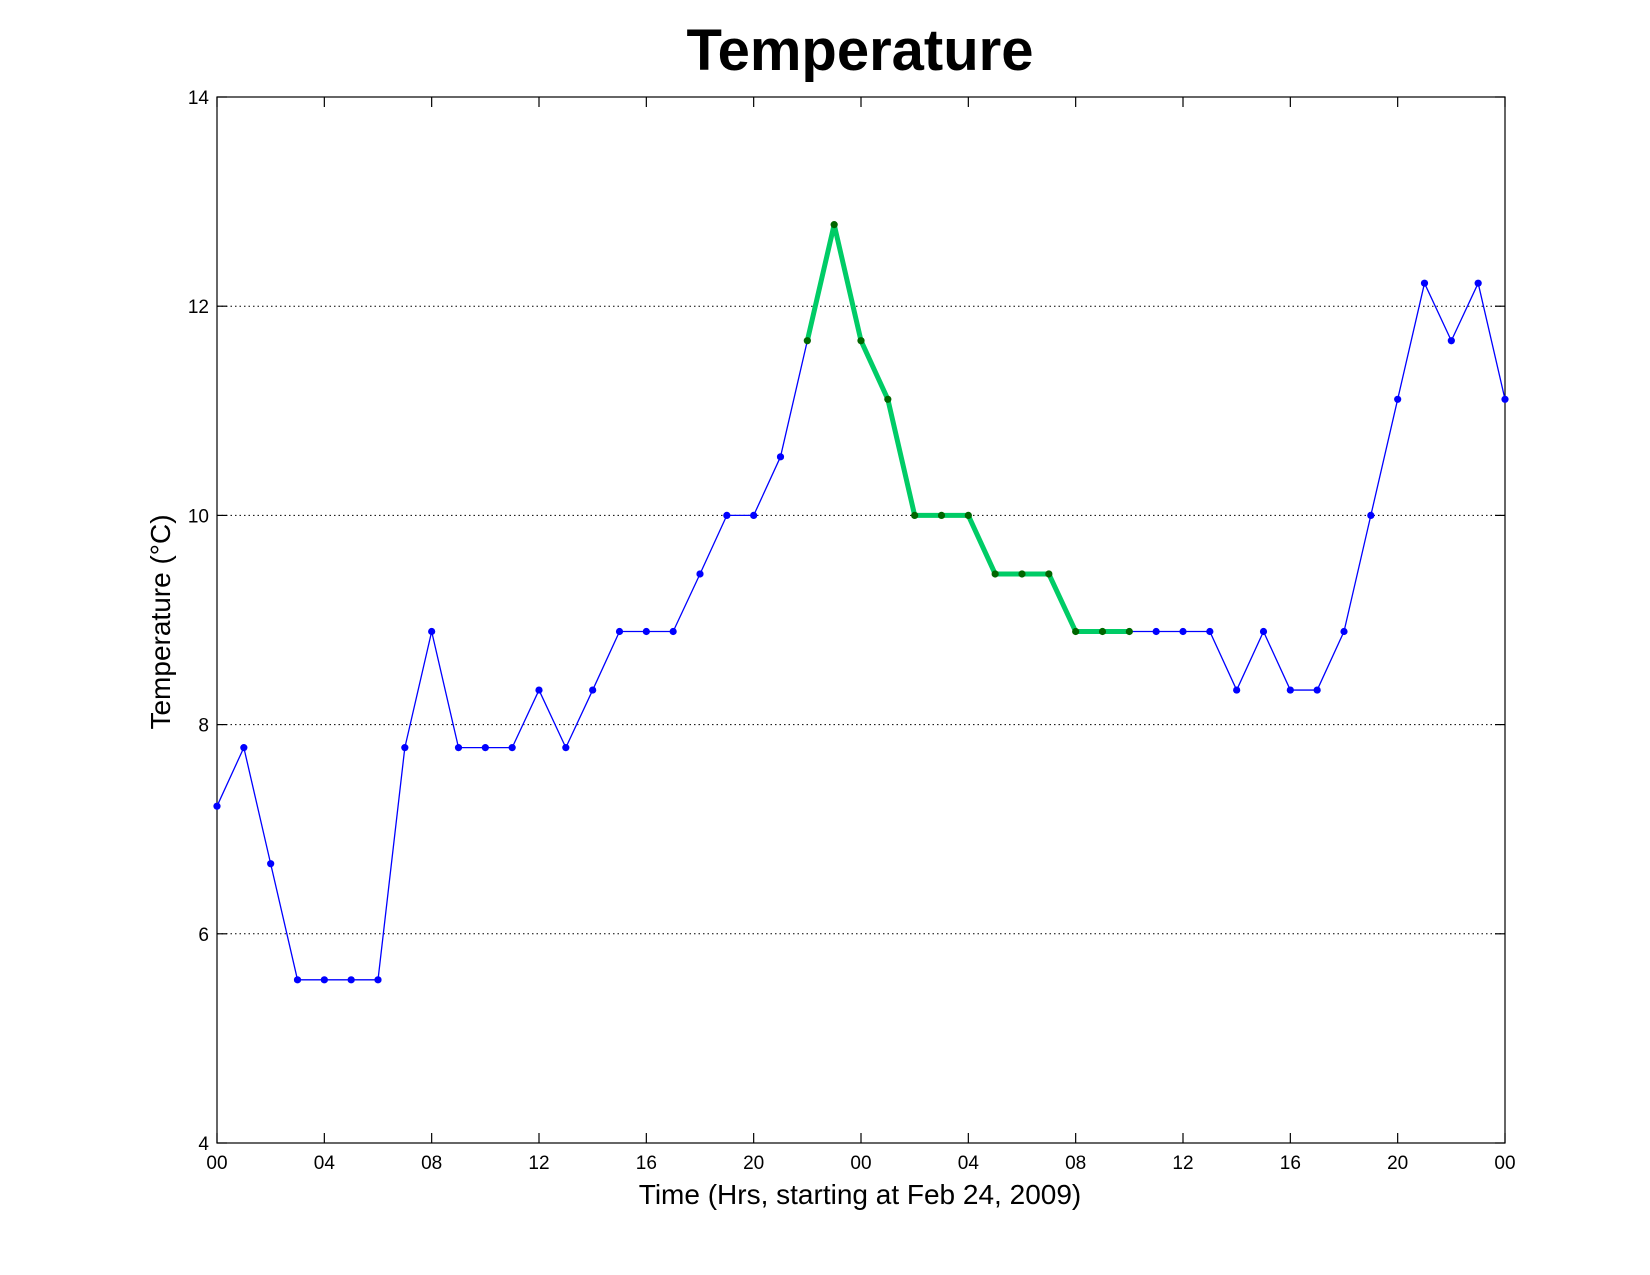 This screenshot has width=1650, height=1275. I want to click on x-axis-label: Time (Hrs, starting at Feb 24, 2009), so click(860, 1194).